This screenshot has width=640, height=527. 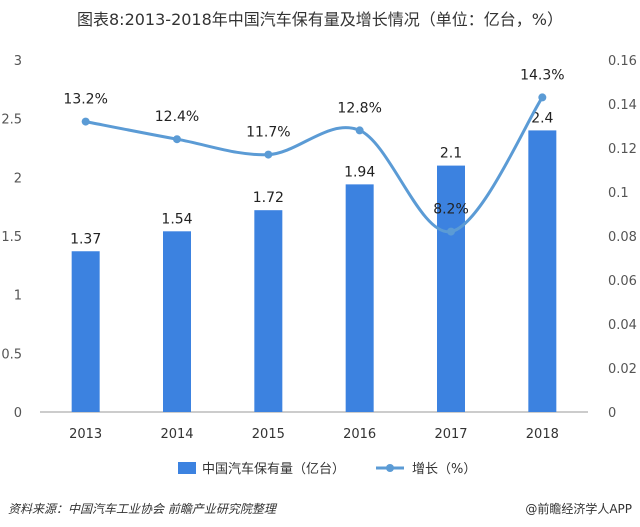 What do you see at coordinates (11, 354) in the screenshot?
I see `y-left-tick-label: 0.5` at bounding box center [11, 354].